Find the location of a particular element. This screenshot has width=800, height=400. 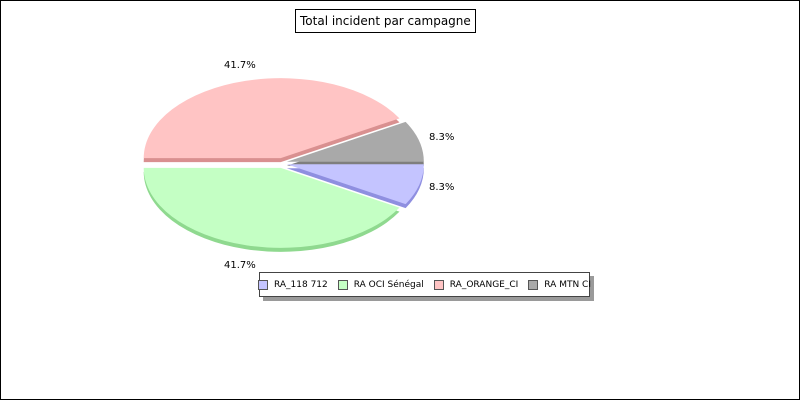

pie-slice-ra-oci-s-n-gal is located at coordinates (271, 207).